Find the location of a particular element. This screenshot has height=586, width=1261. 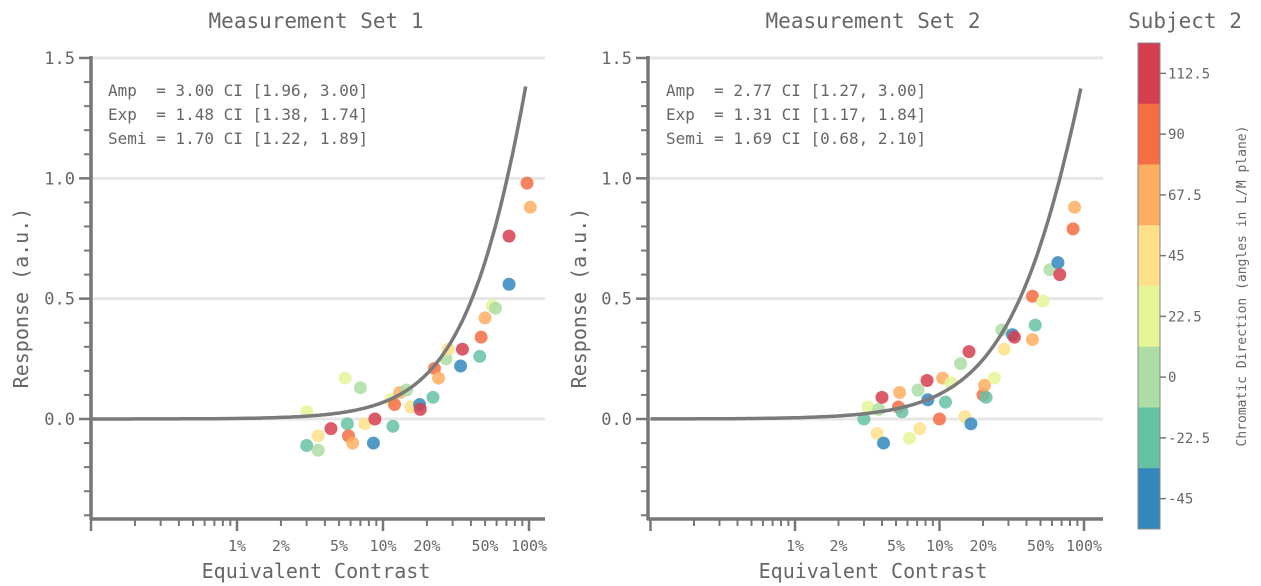

colorbar-tick-label: 0 is located at coordinates (1172, 378).